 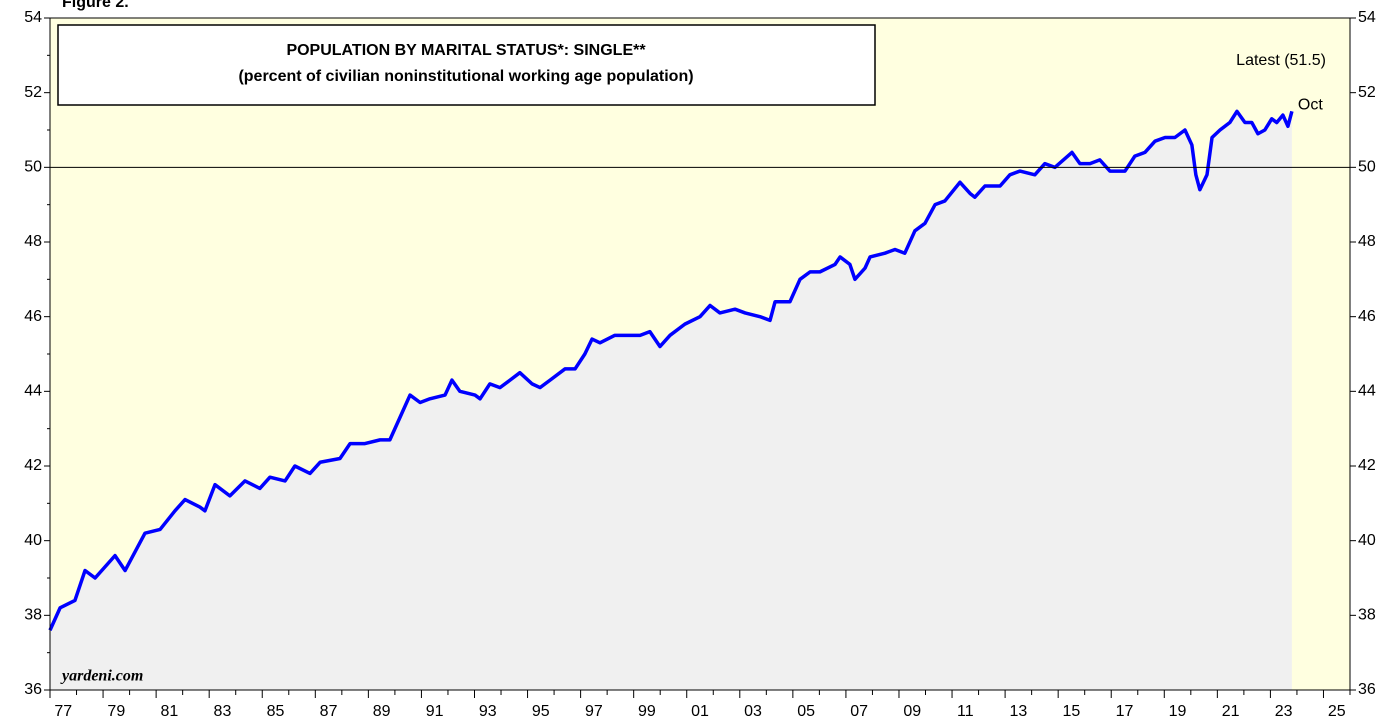 I want to click on y2-tick-label: 54, so click(x=1367, y=17).